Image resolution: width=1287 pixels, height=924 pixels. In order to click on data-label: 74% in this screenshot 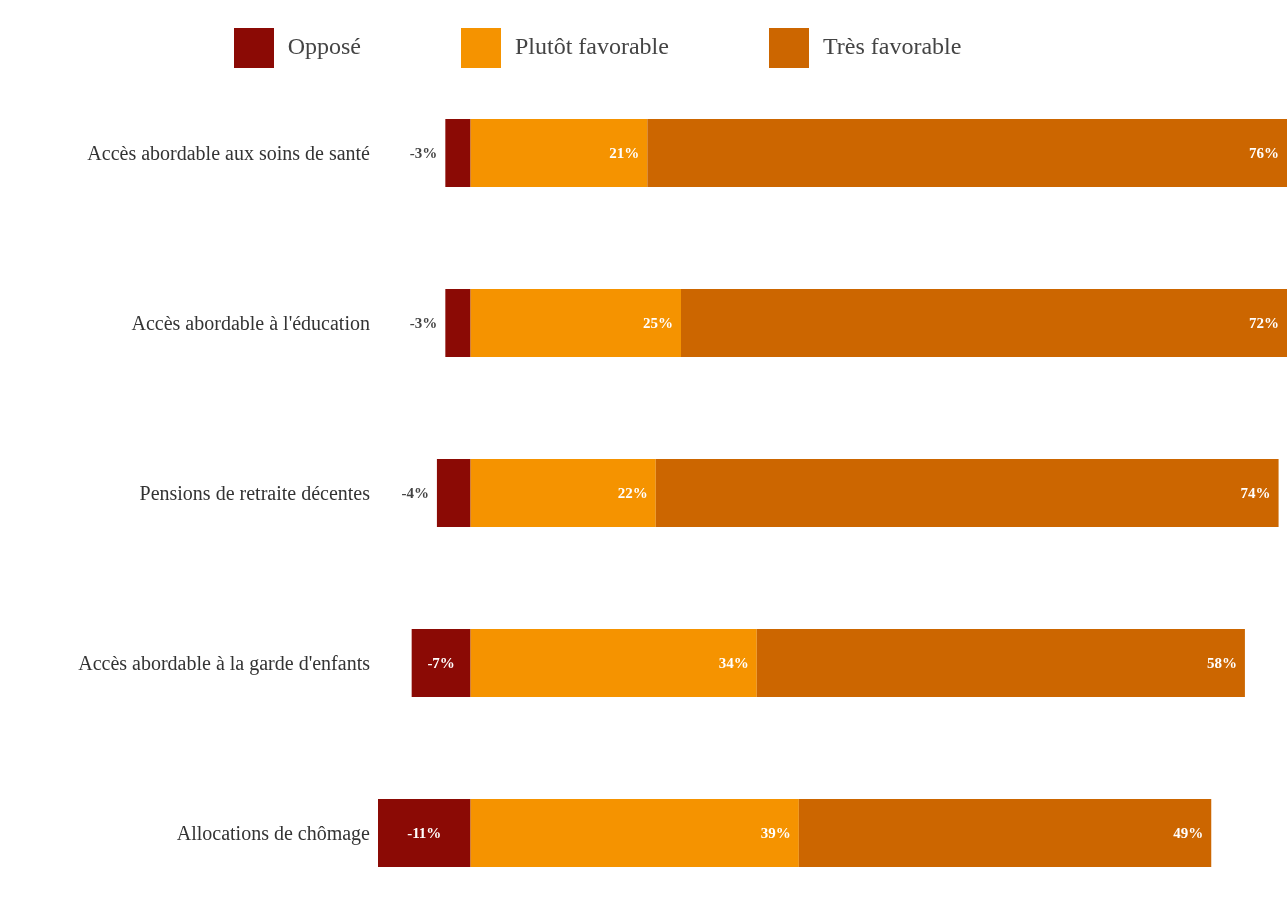, I will do `click(1255, 493)`.